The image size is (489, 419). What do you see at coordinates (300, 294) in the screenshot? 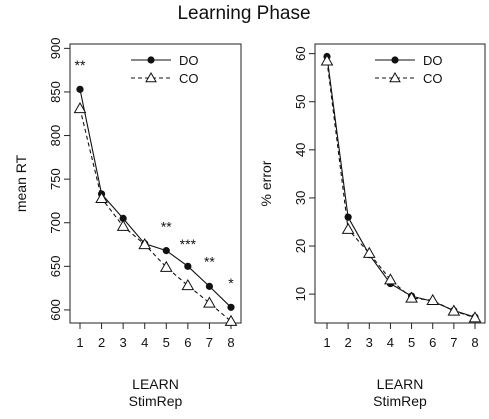
I see `y-tick-label: 10` at bounding box center [300, 294].